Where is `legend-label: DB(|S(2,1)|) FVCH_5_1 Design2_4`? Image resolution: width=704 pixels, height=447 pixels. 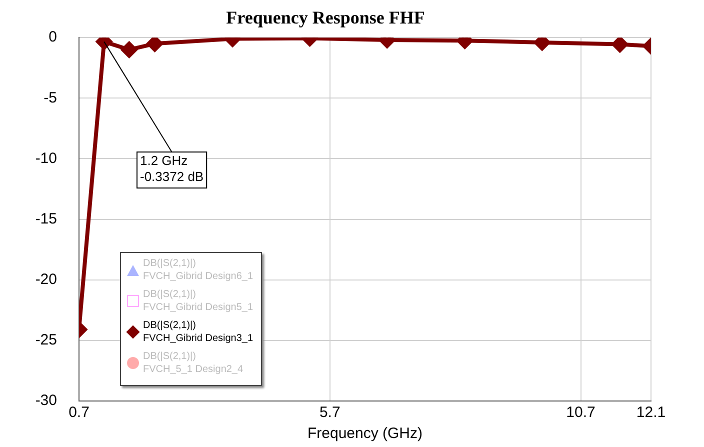
legend-label: DB(|S(2,1)|) FVCH_5_1 Design2_4 is located at coordinates (193, 363).